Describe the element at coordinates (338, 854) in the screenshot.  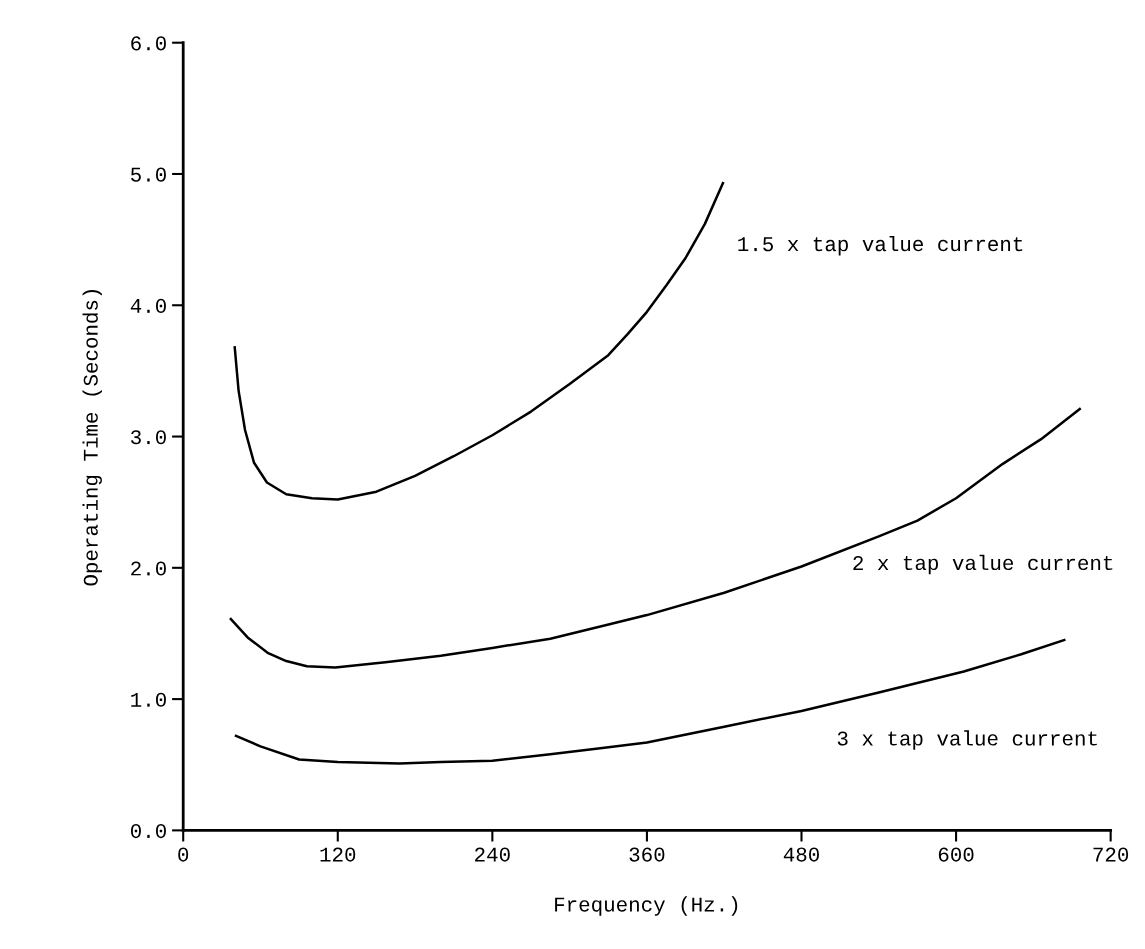
I see `x-tick-label: 120` at that location.